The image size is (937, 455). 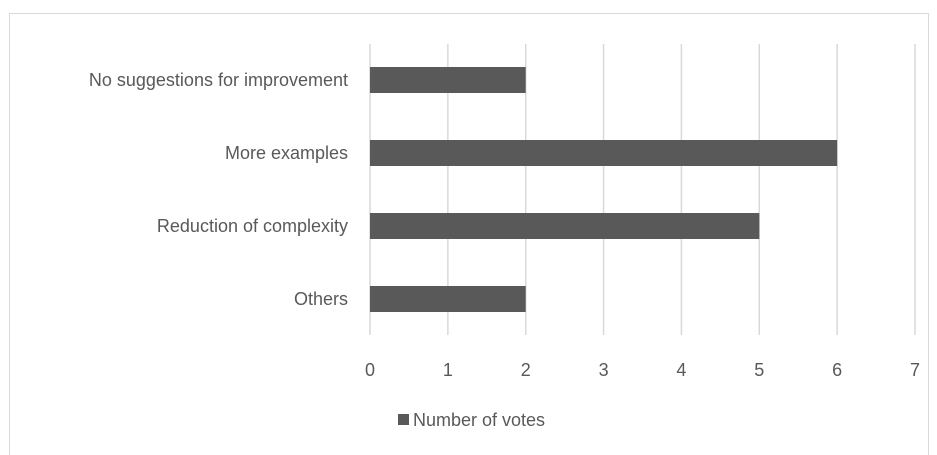 What do you see at coordinates (448, 370) in the screenshot?
I see `x-tick-label-1: 1` at bounding box center [448, 370].